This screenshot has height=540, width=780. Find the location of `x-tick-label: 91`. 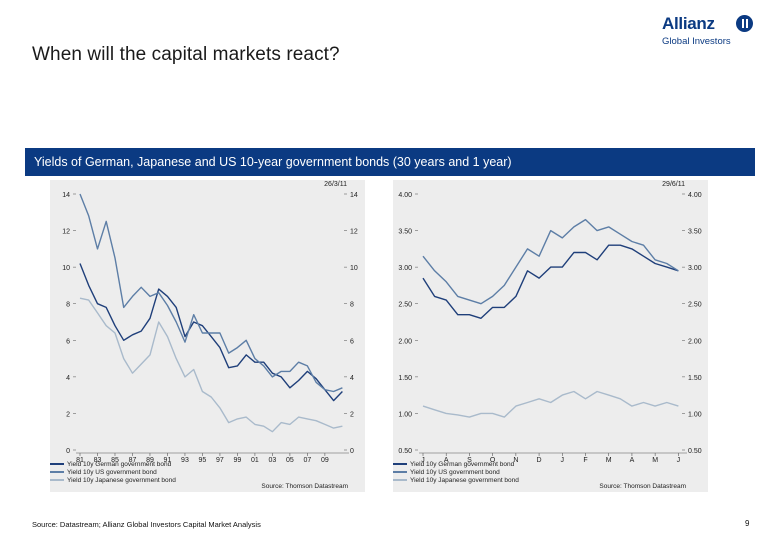

x-tick-label: 91 is located at coordinates (168, 460).